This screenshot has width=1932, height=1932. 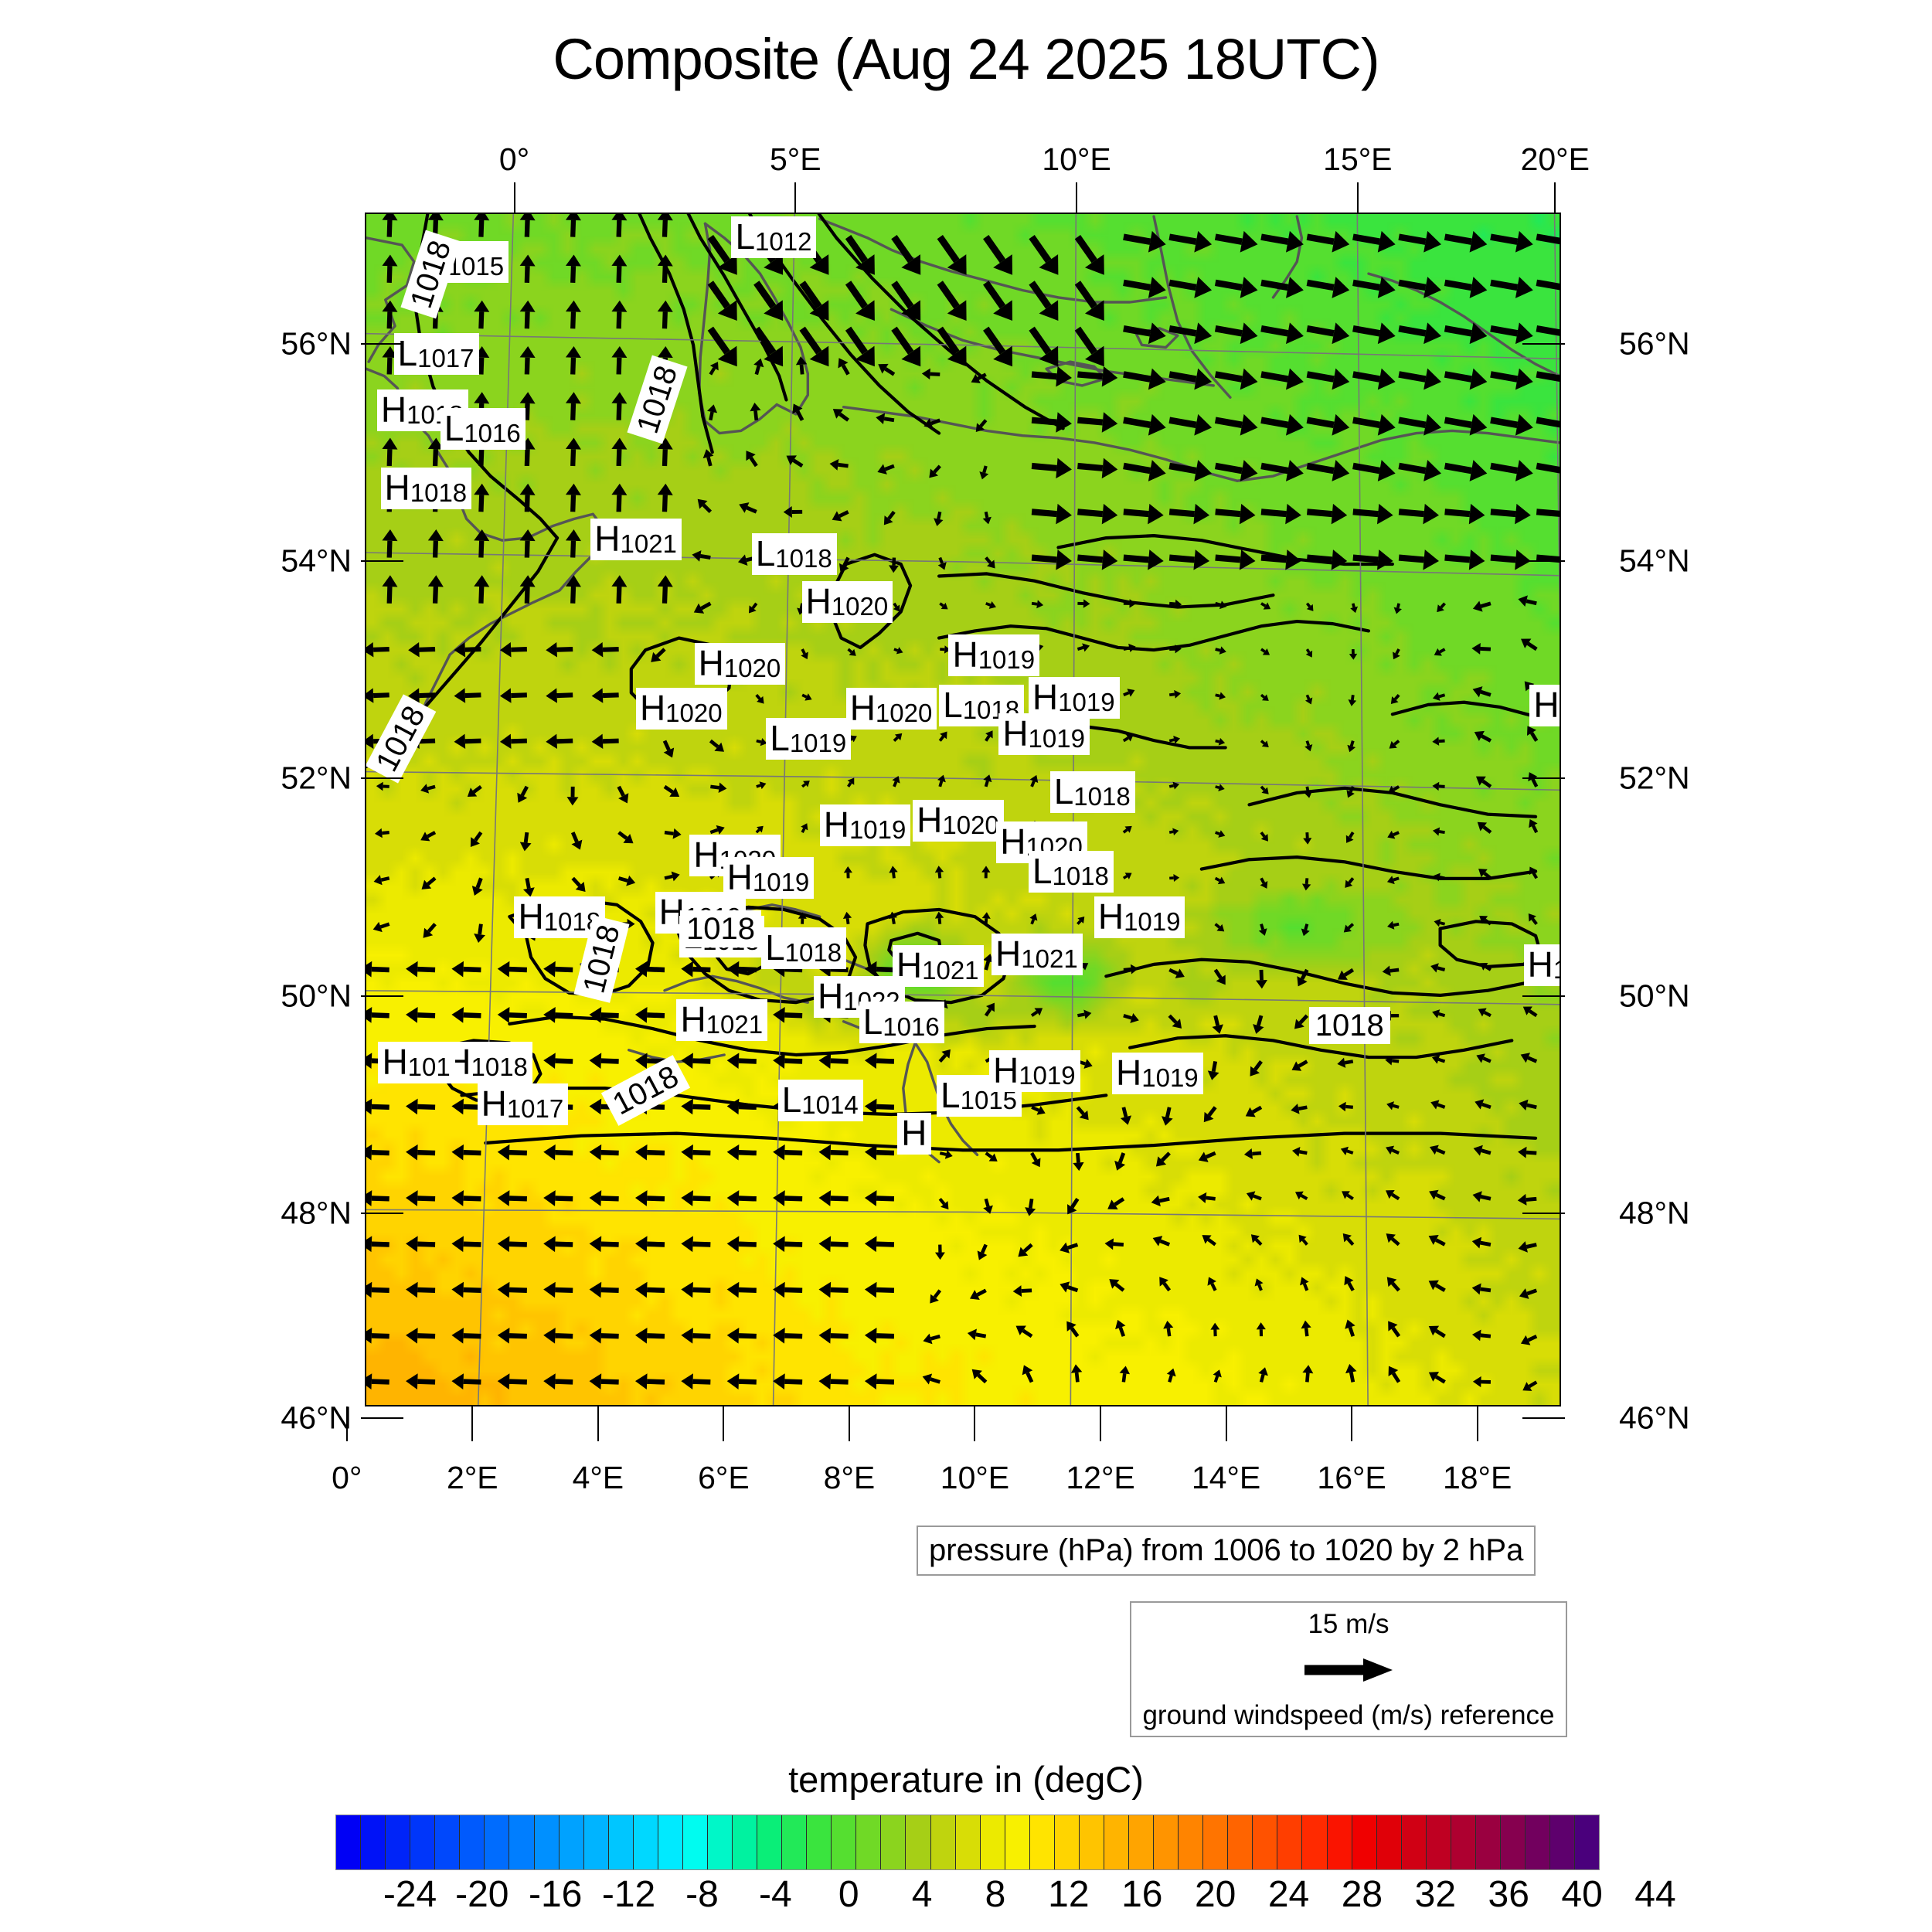 I want to click on colorbar-tick-label: -24, so click(x=410, y=1895).